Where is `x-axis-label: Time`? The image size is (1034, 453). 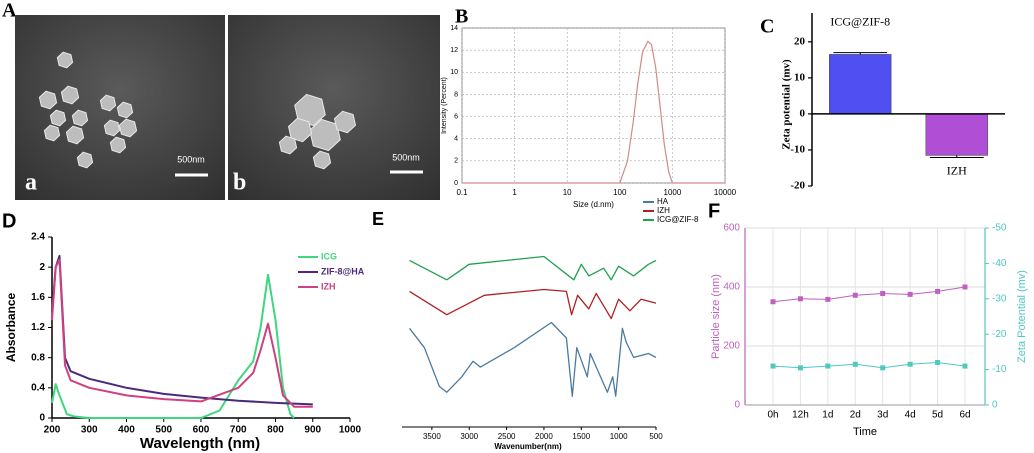
x-axis-label: Time is located at coordinates (865, 432).